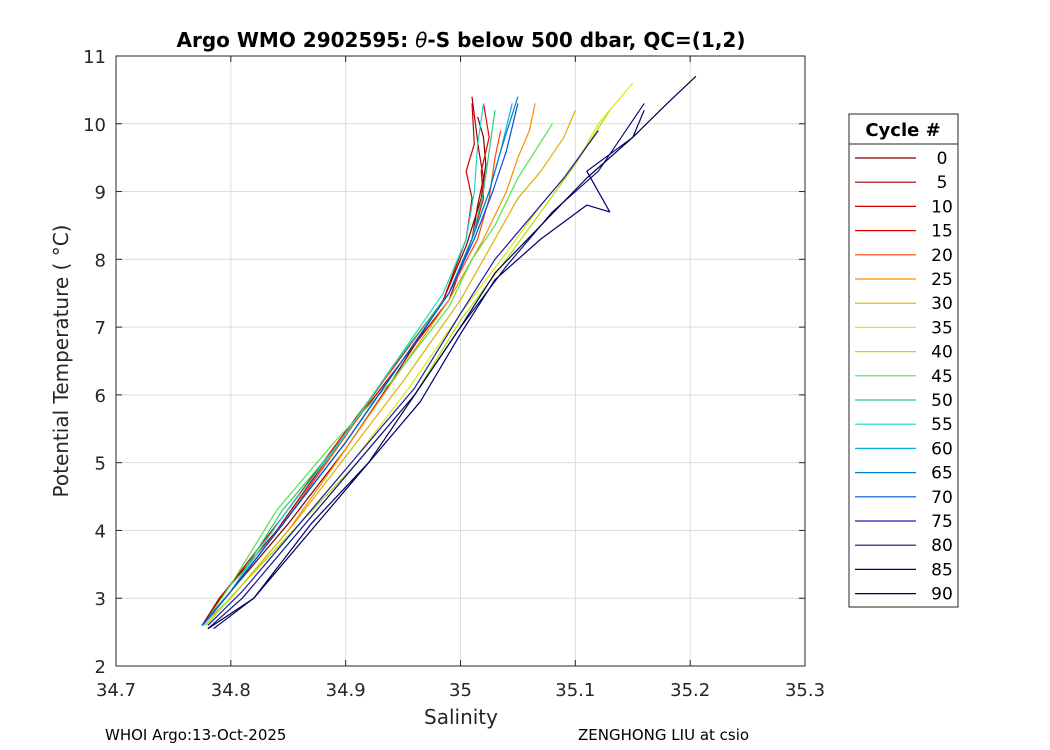 The image size is (1050, 750). I want to click on footer-left: WHOI Argo:13-Oct-2025, so click(196, 735).